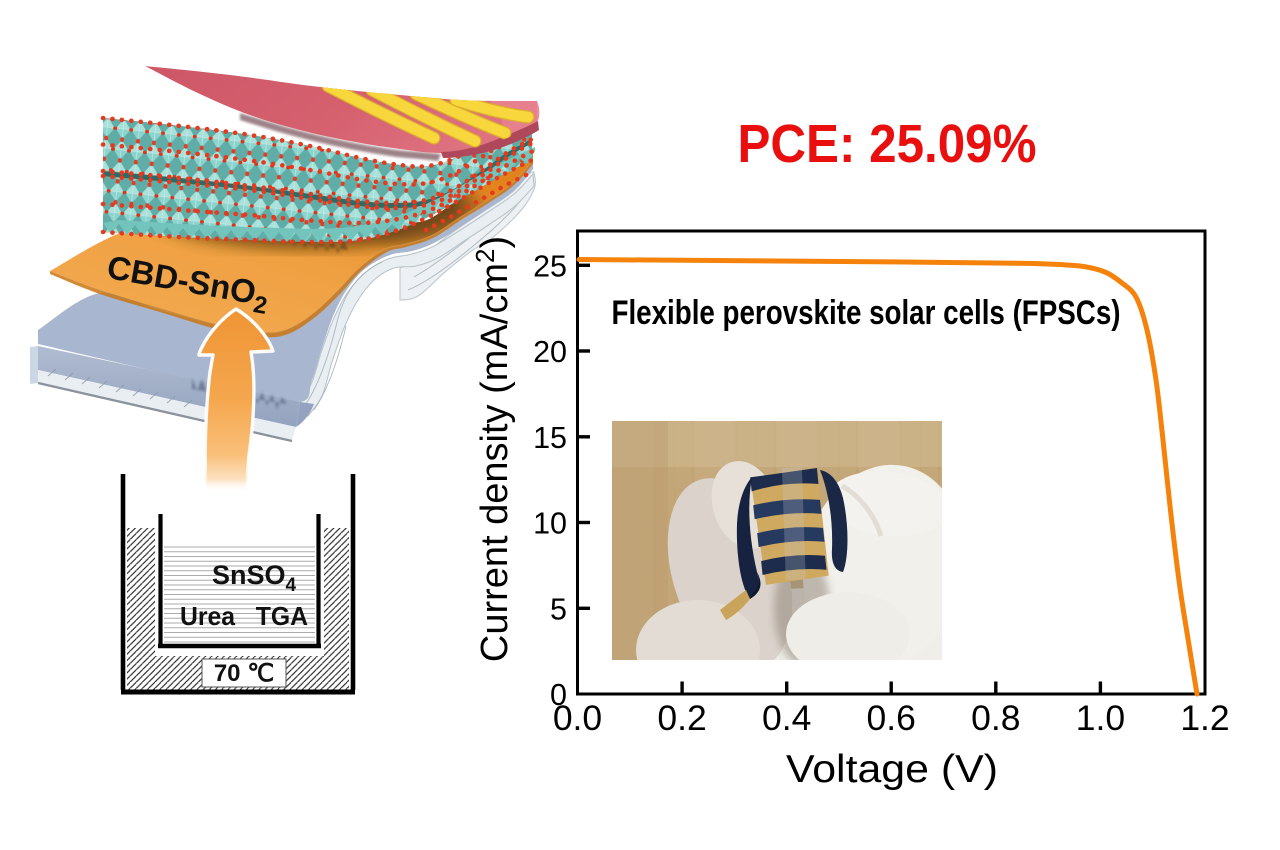 Image resolution: width=1280 pixels, height=850 pixels. What do you see at coordinates (786, 718) in the screenshot?
I see `svg-text: 0.4` at bounding box center [786, 718].